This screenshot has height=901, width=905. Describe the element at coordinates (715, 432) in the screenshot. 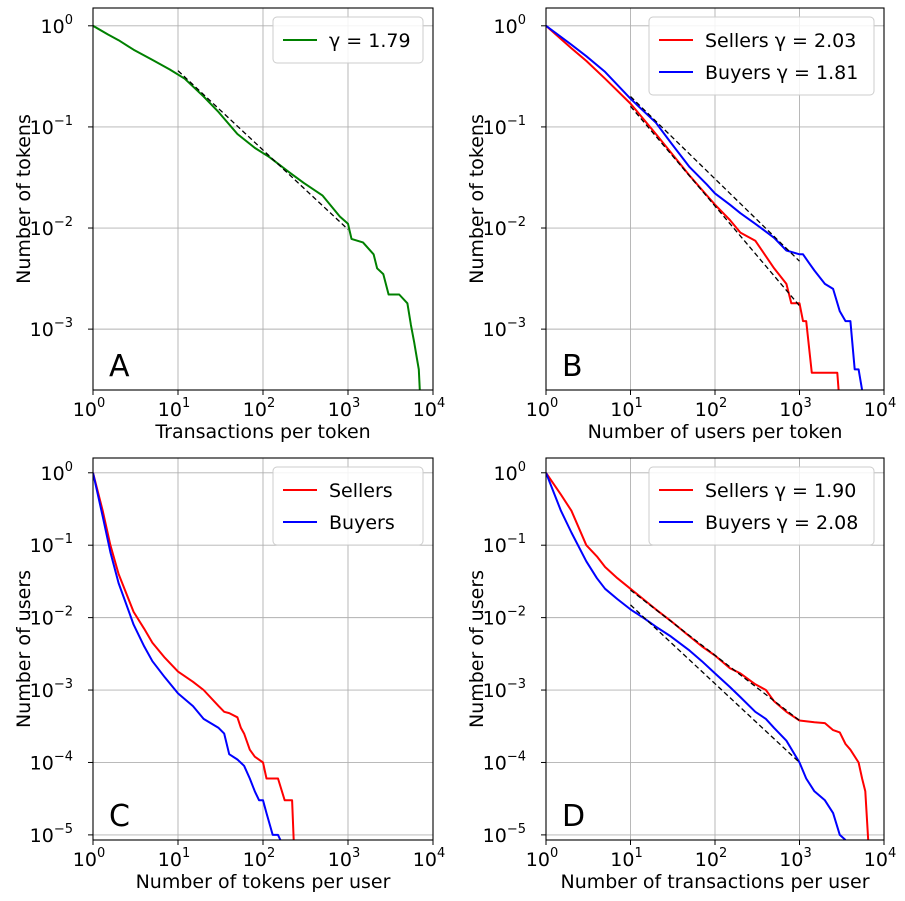

I see `x-axis-label: Number of users per token` at that location.